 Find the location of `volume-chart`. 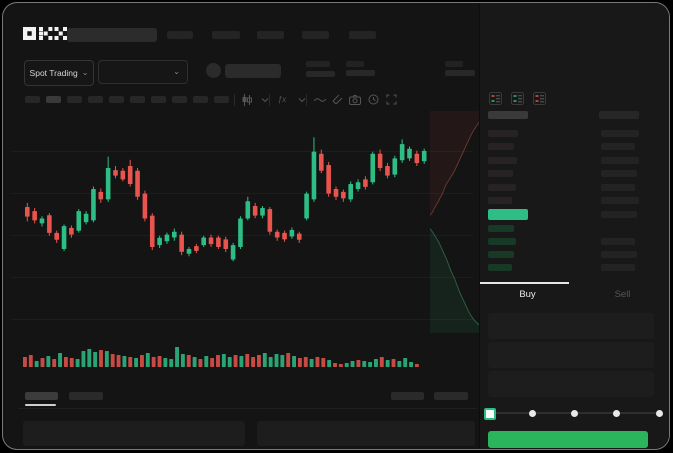

volume-chart is located at coordinates (223, 354).